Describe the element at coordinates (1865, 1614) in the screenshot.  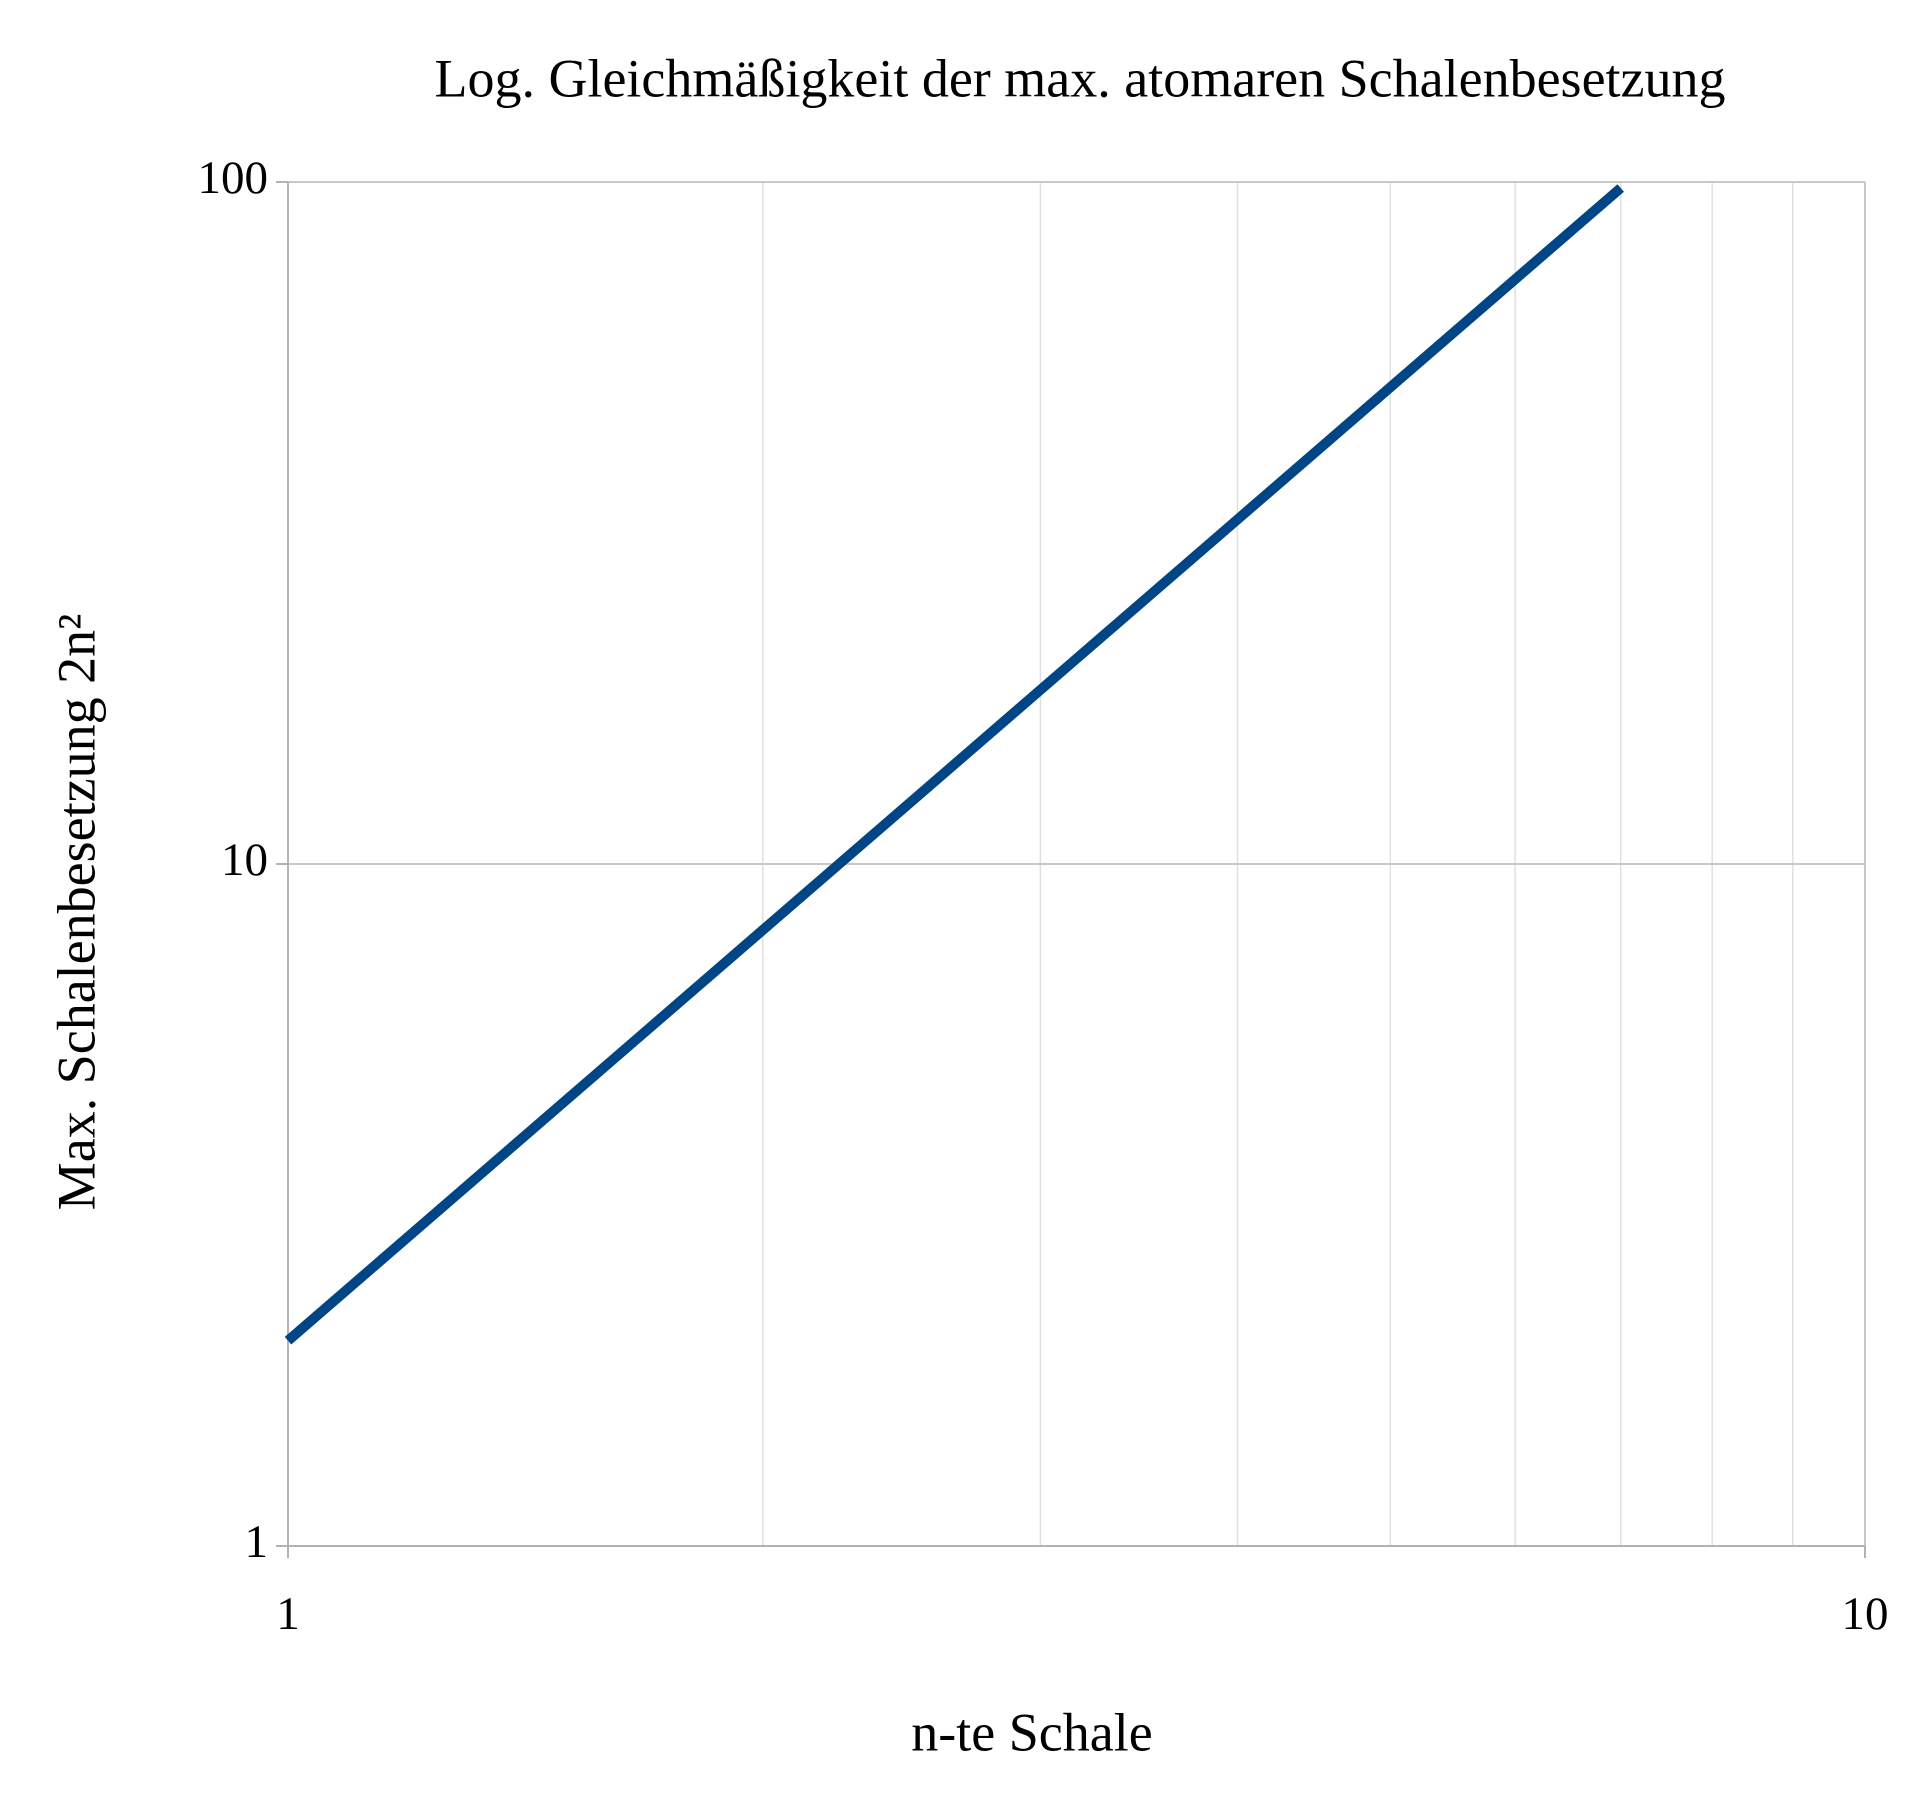
I see `x-tick-label: 10` at that location.